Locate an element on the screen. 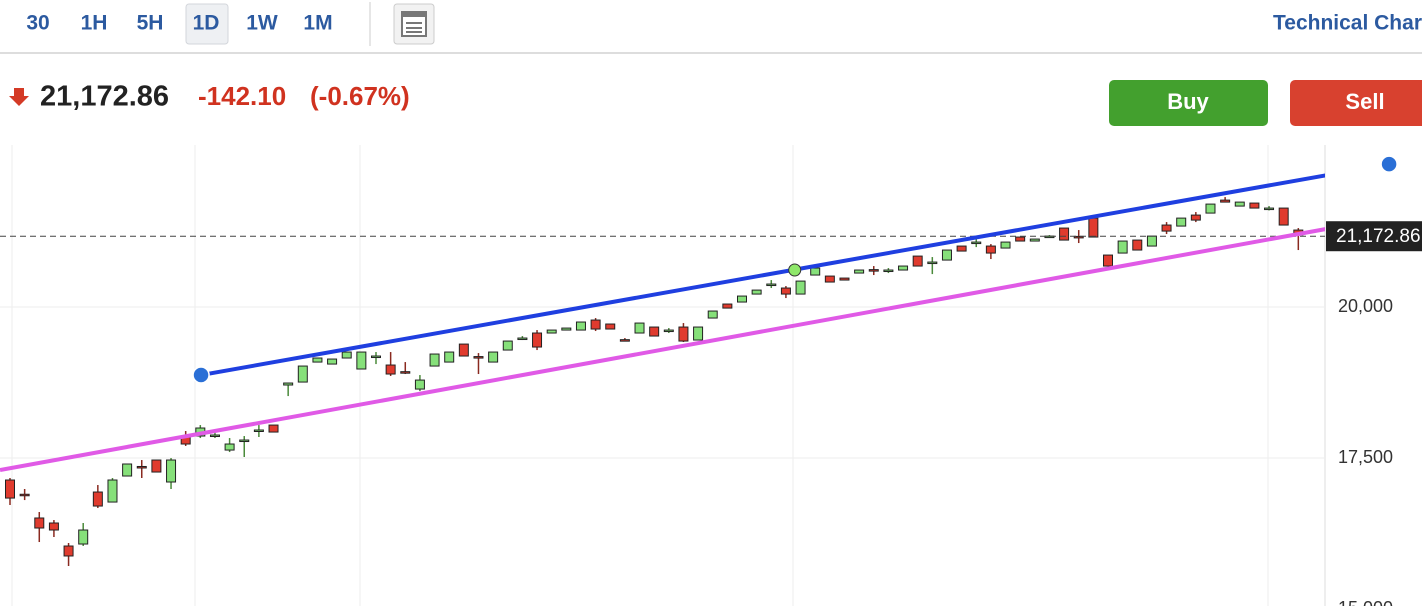 Image resolution: width=1422 pixels, height=606 pixels. last-price-label: 21,172.86 is located at coordinates (1378, 236).